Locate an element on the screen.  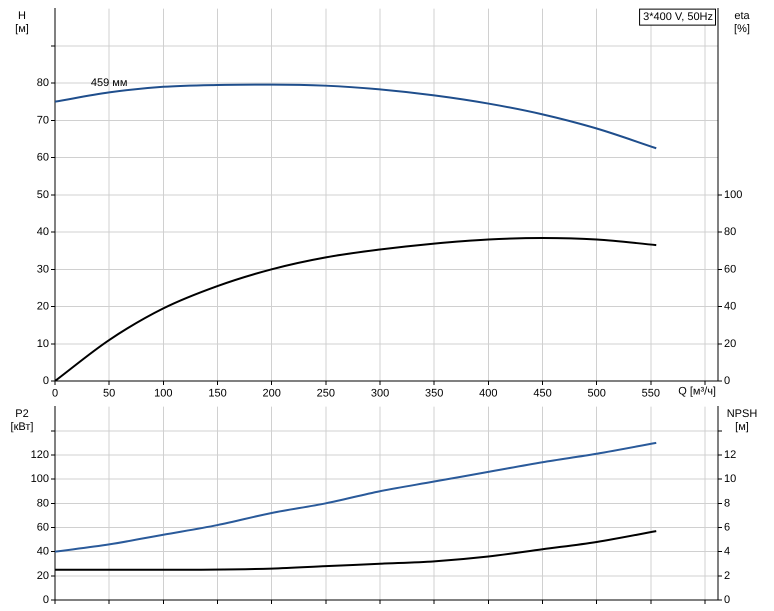
y2-tick-label: 6 is located at coordinates (727, 528).